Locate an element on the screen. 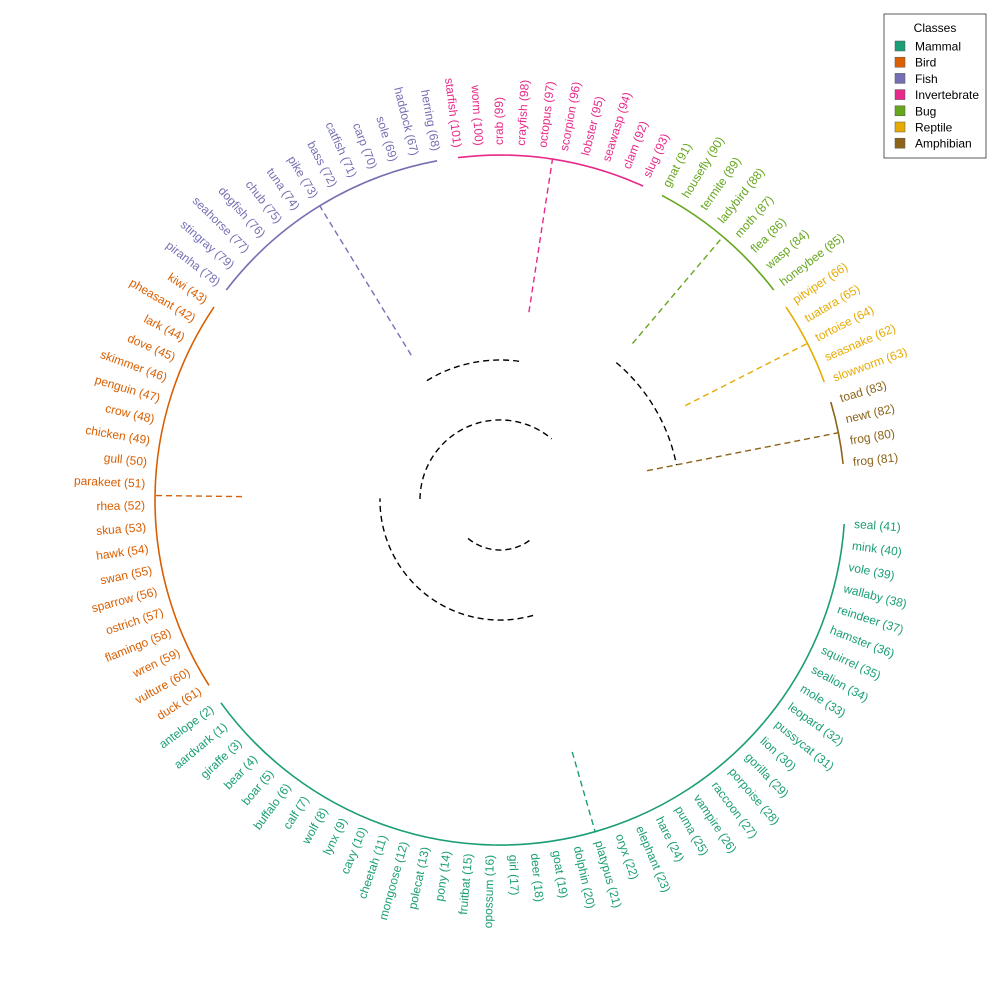 This screenshot has height=1000, width=1000. root-branch is located at coordinates (497, 543).